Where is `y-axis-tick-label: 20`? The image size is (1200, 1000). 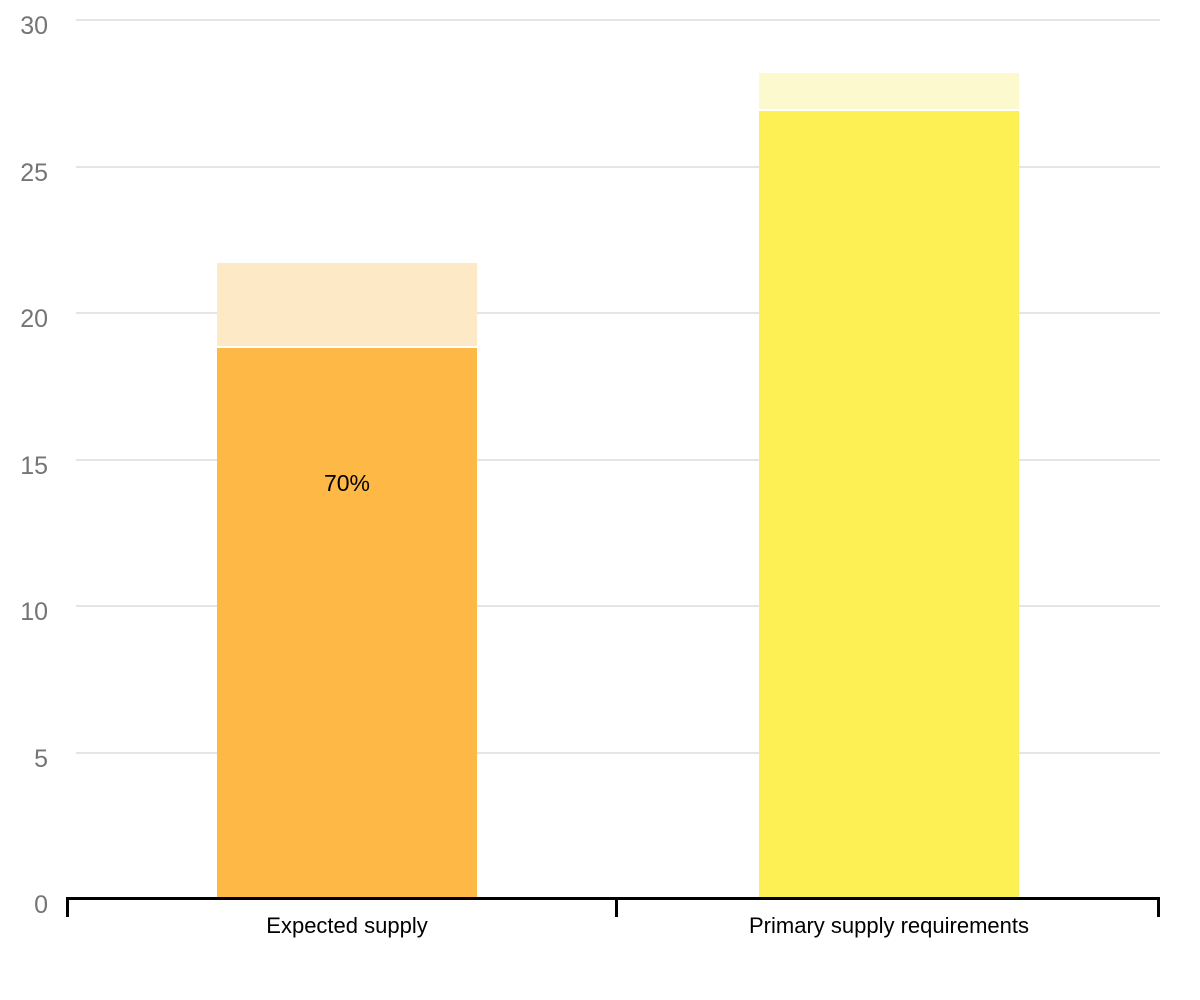 y-axis-tick-label: 20 is located at coordinates (34, 319).